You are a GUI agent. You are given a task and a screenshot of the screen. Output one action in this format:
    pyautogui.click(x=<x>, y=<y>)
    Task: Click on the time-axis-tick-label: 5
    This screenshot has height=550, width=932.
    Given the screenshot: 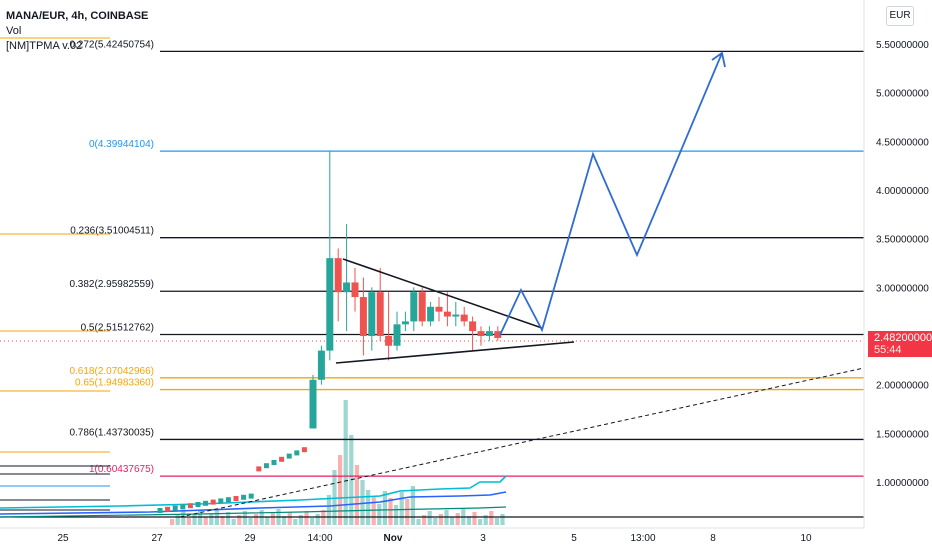 What is the action you would take?
    pyautogui.click(x=574, y=538)
    